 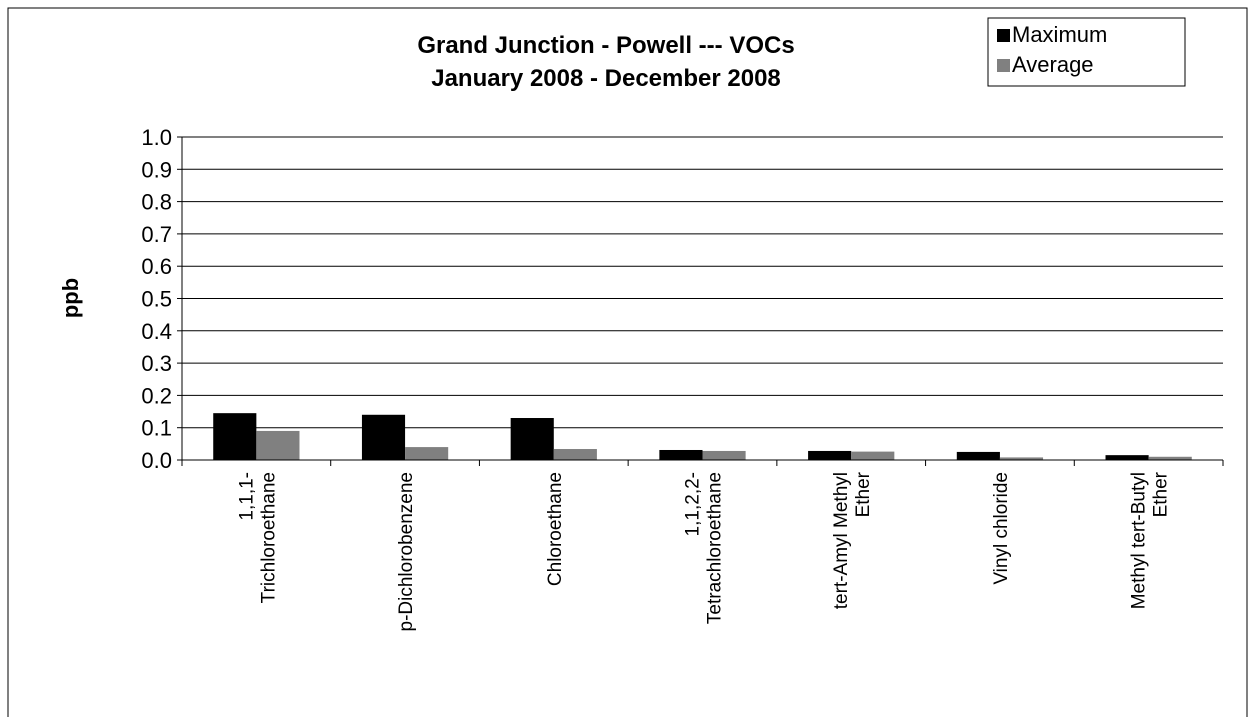 I want to click on x-tick-label: 1,1,2,2-Tetrachloroethane, so click(x=704, y=548).